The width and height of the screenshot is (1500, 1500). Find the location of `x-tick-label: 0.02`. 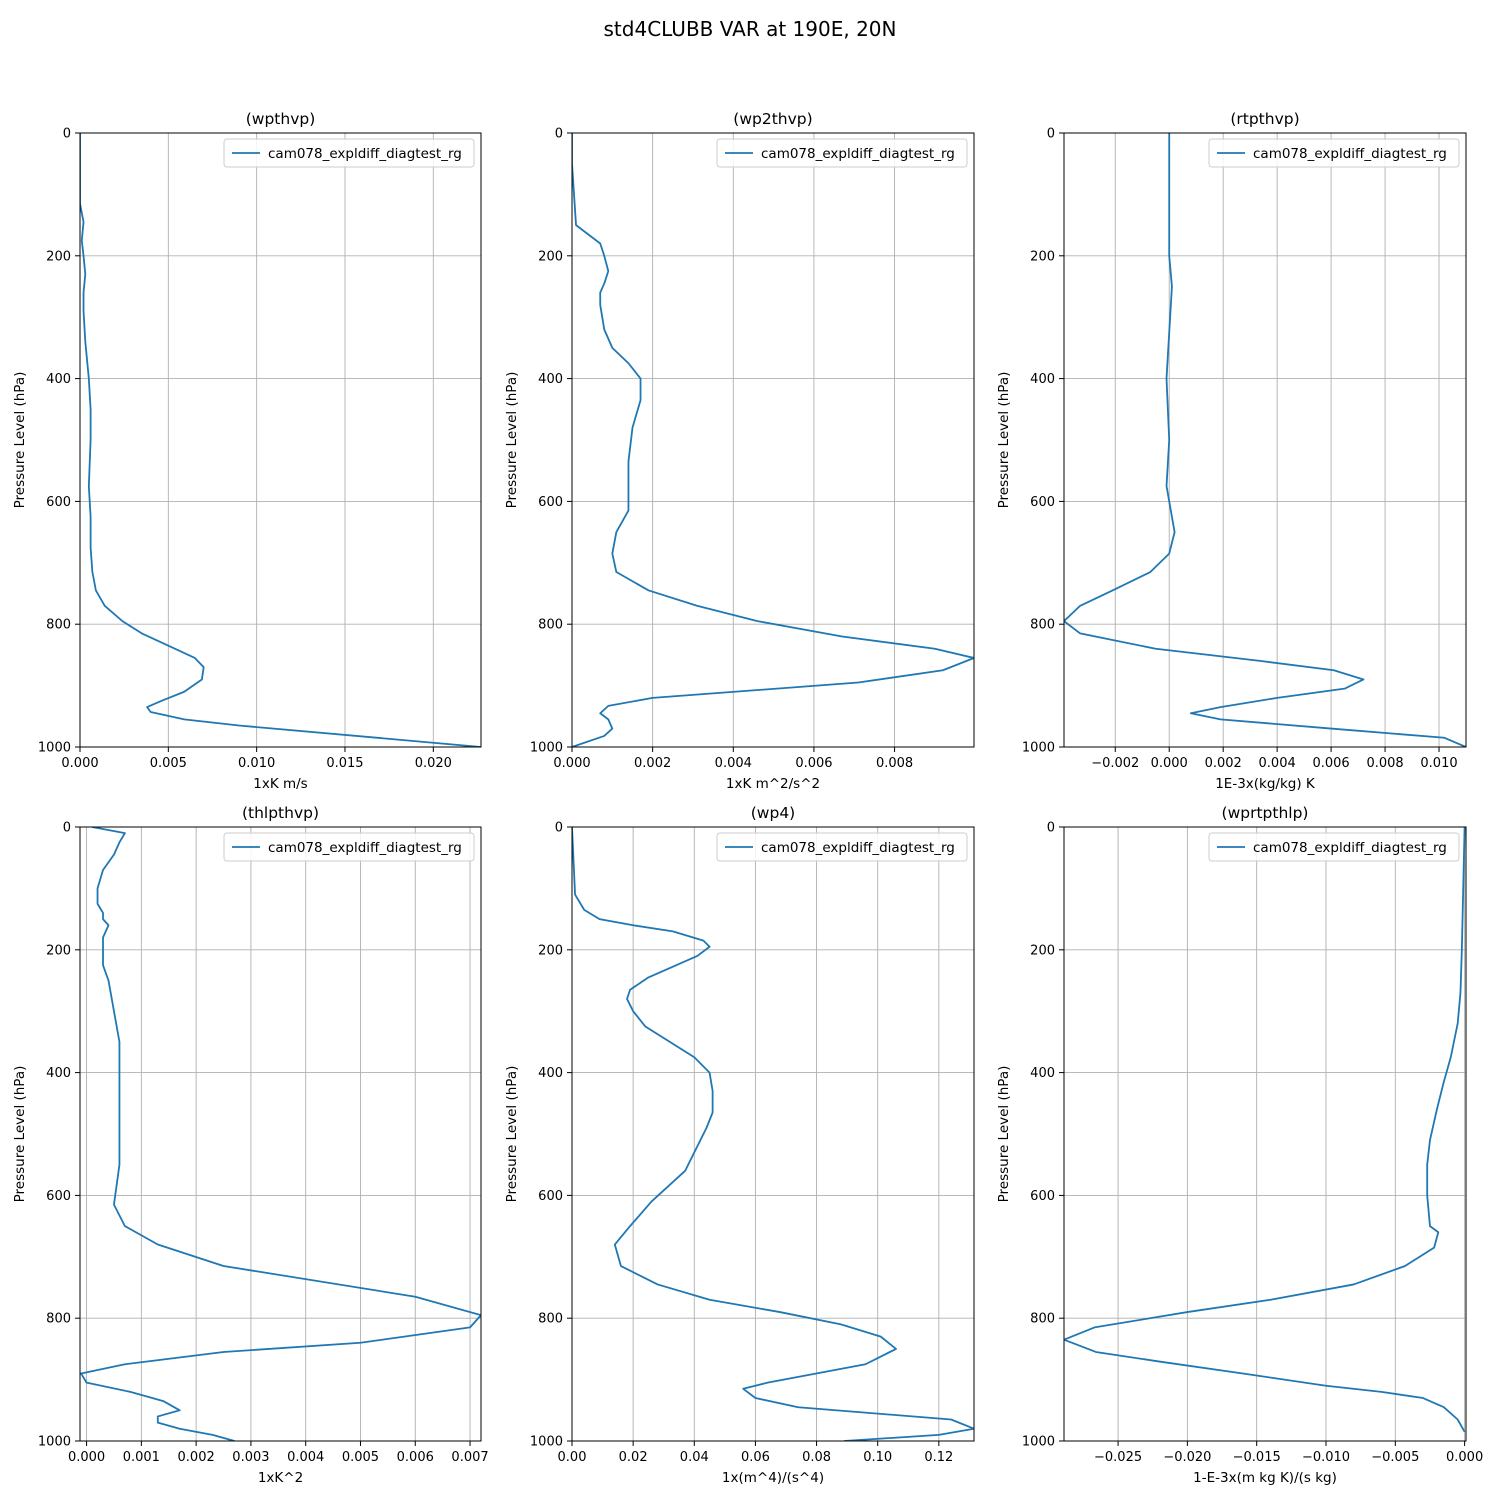

x-tick-label: 0.02 is located at coordinates (633, 1457).